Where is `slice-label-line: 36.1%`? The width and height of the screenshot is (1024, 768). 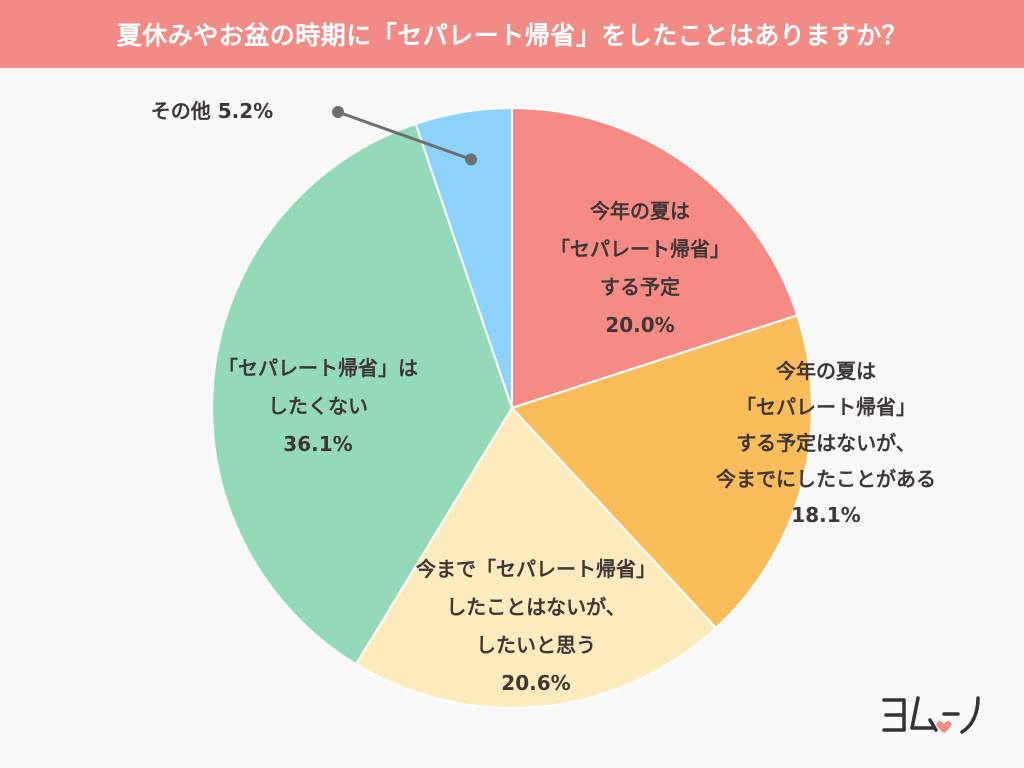 slice-label-line: 36.1% is located at coordinates (317, 444).